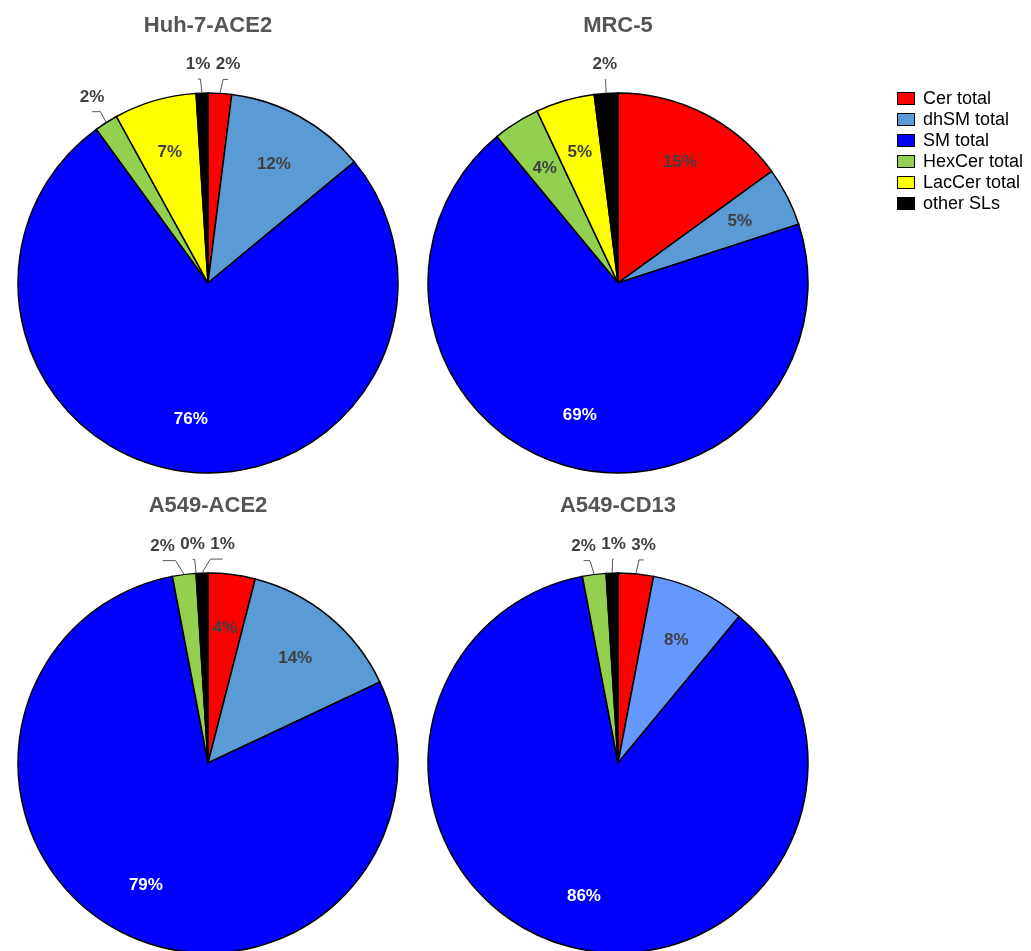 This screenshot has height=951, width=1031. What do you see at coordinates (972, 161) in the screenshot?
I see `legend-label: HexCer total` at bounding box center [972, 161].